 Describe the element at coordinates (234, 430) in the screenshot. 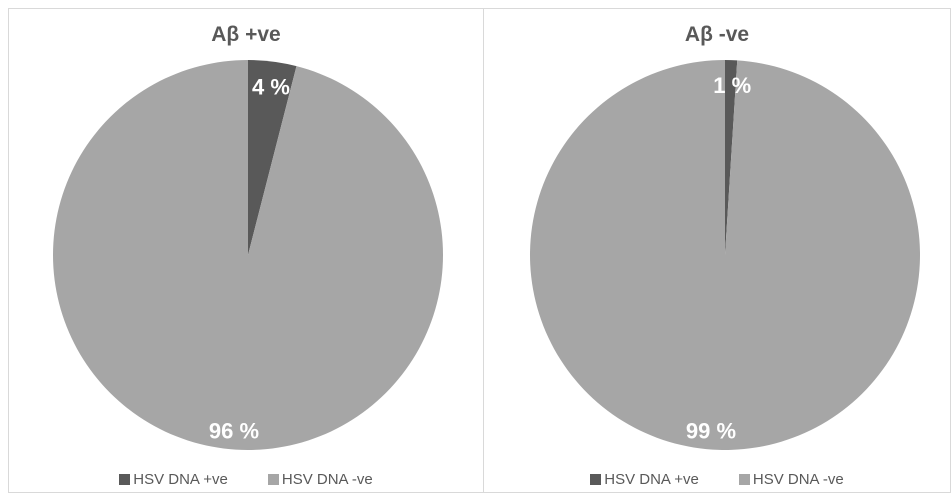

I see `data-label-hsv-negative: 96 %` at that location.